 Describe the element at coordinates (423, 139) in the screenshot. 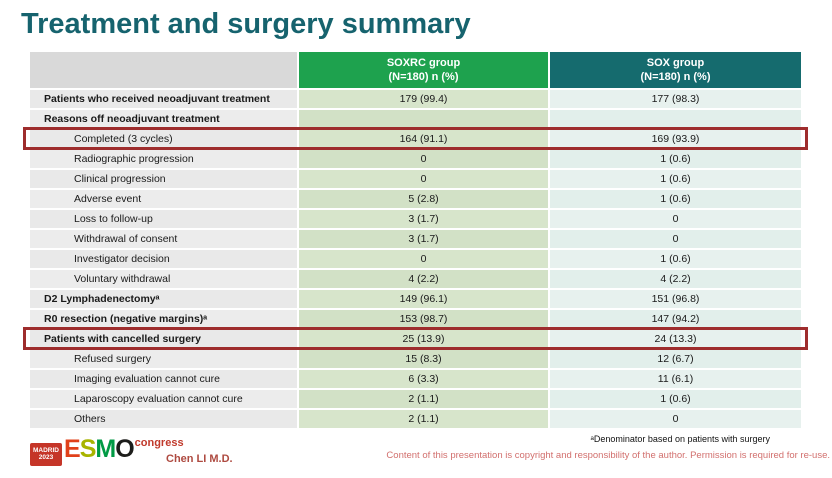

I see `soxrc-value-cell: 164 (91.1)` at that location.